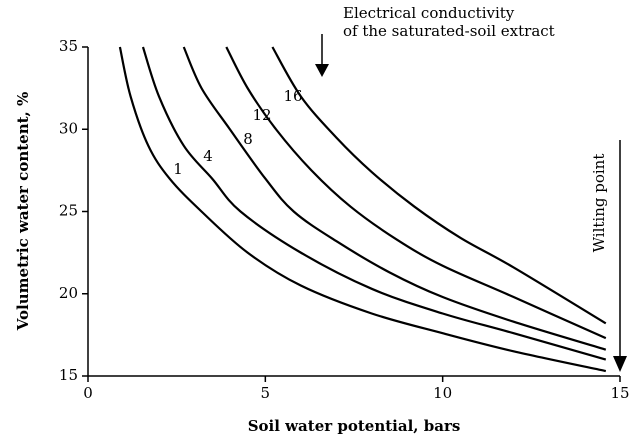 The height and width of the screenshot is (436, 630). What do you see at coordinates (23, 211) in the screenshot?
I see `y-axis-title: Volumetric water content, %` at bounding box center [23, 211].